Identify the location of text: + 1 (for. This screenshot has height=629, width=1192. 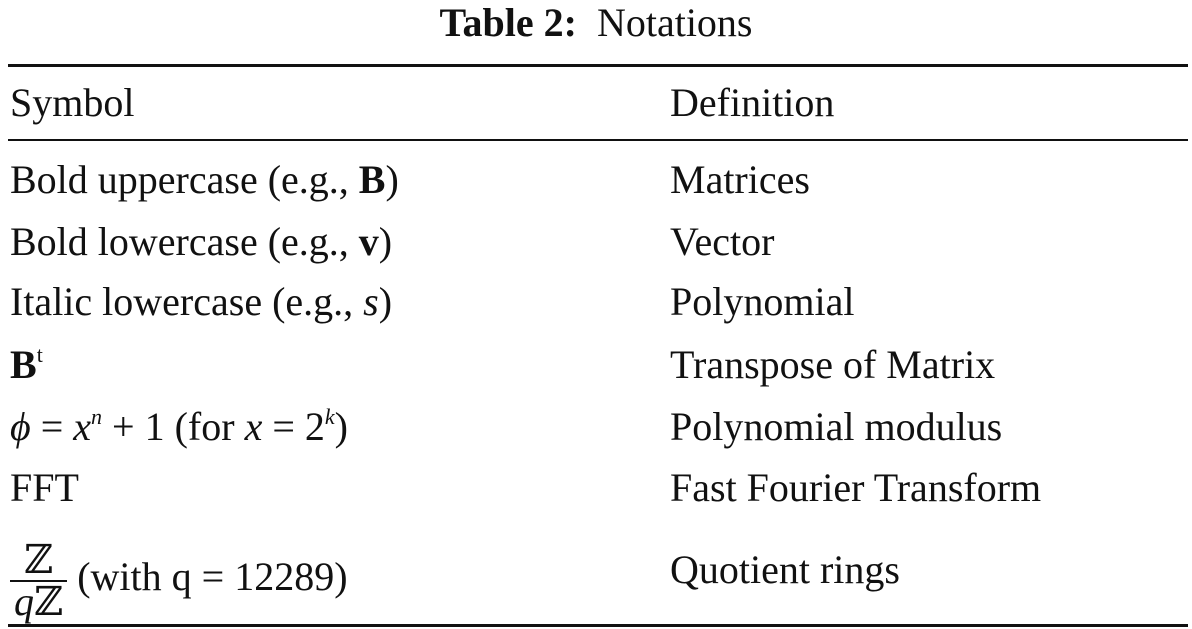
(173, 426).